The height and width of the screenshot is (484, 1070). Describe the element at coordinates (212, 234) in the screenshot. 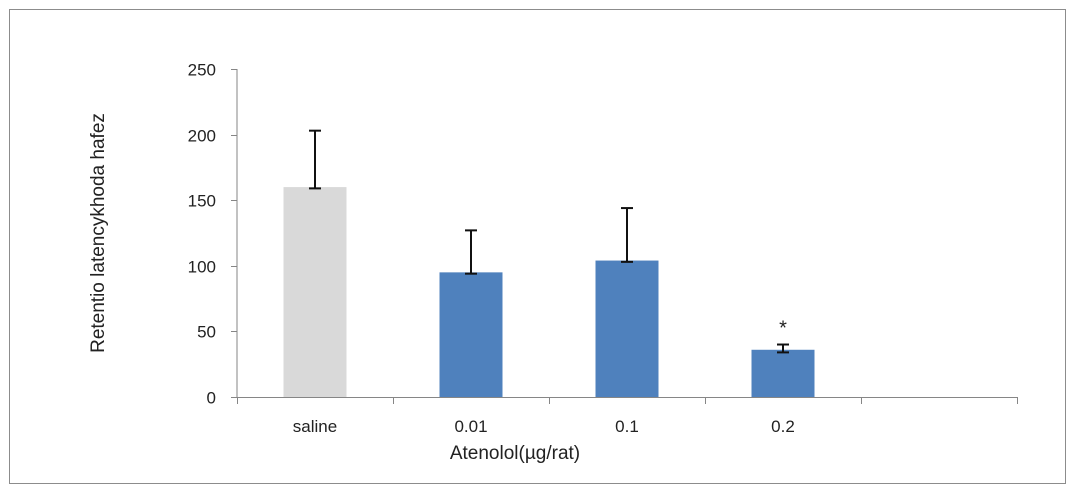

I see `y-axis-ticks: 0 50 100 150 200 250` at that location.